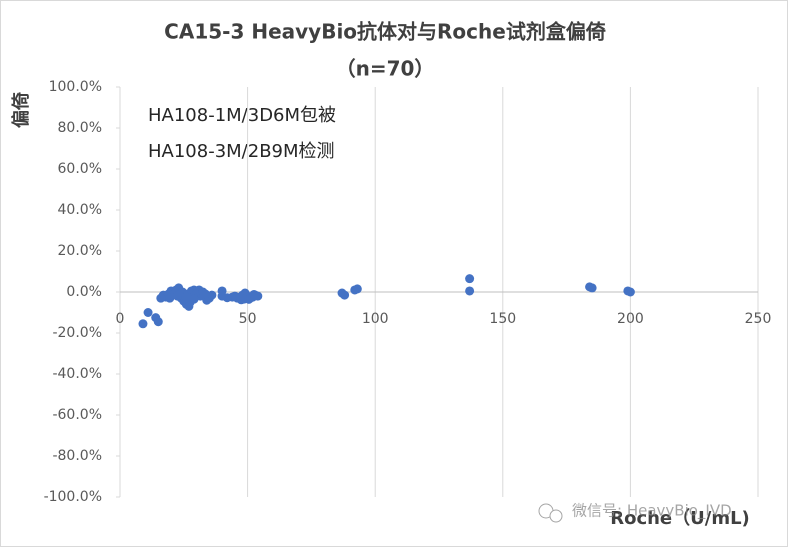 The image size is (788, 547). What do you see at coordinates (77, 374) in the screenshot?
I see `y-tick-label: -40.0%` at bounding box center [77, 374].